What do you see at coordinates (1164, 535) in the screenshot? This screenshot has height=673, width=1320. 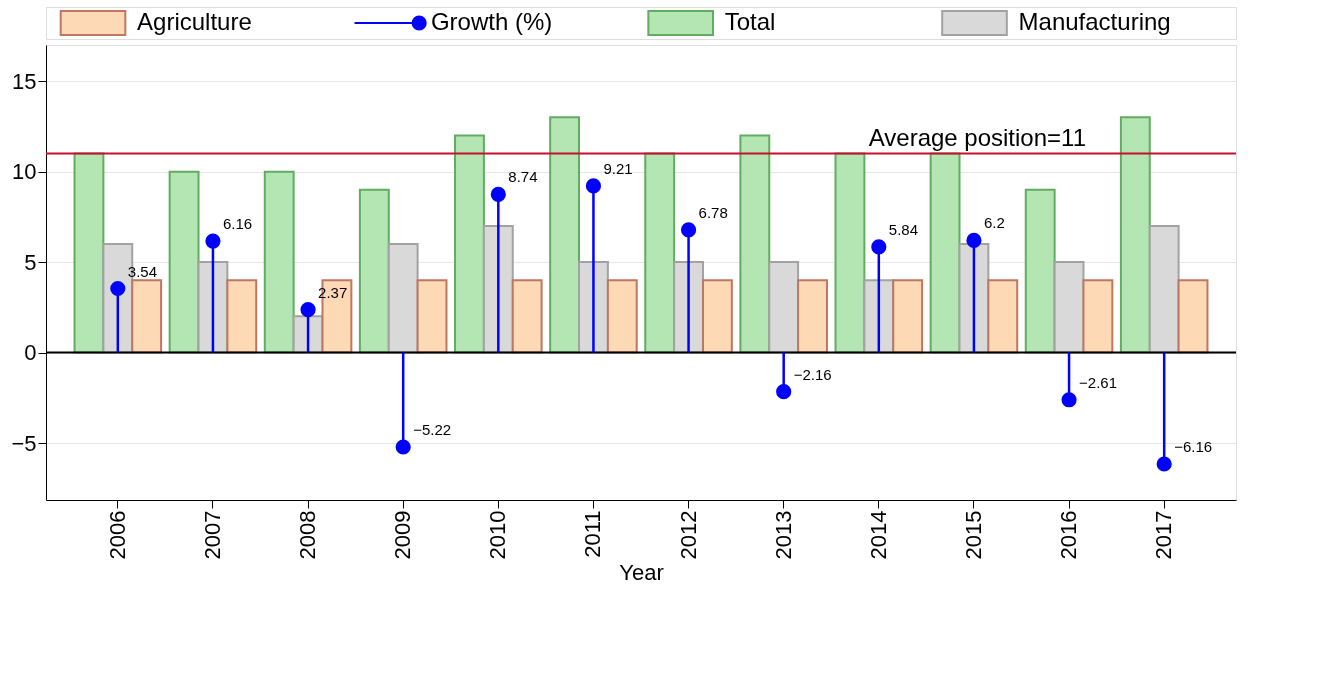 I see `x-tick-label: 2017` at bounding box center [1164, 535].